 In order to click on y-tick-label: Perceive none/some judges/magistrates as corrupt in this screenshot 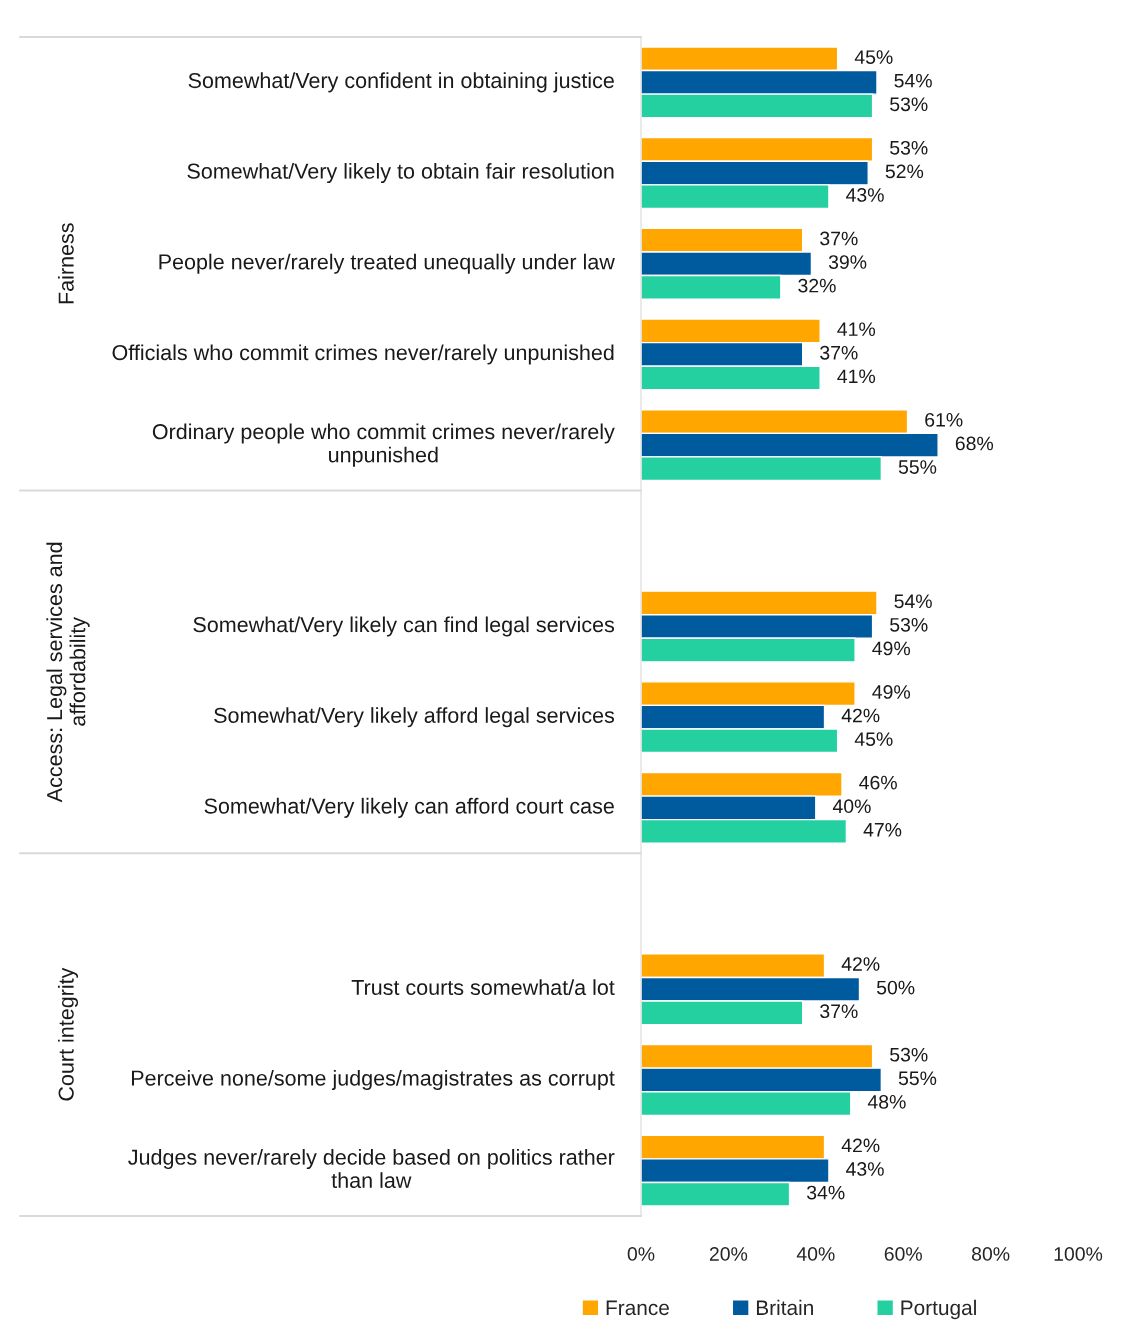, I will do `click(373, 1079)`.